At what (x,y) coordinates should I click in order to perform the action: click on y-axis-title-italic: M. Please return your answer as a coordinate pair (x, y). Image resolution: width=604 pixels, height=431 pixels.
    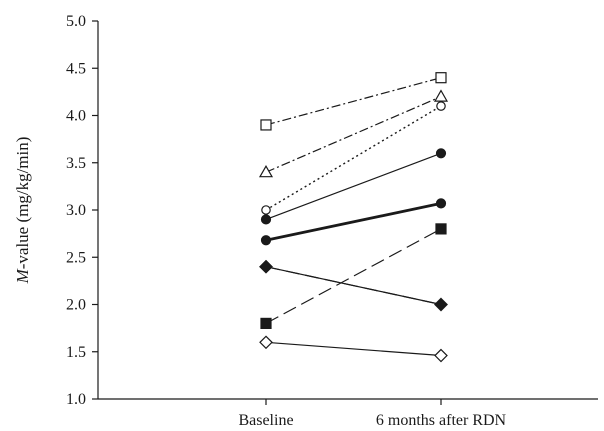
    Looking at the image, I should click on (22, 276).